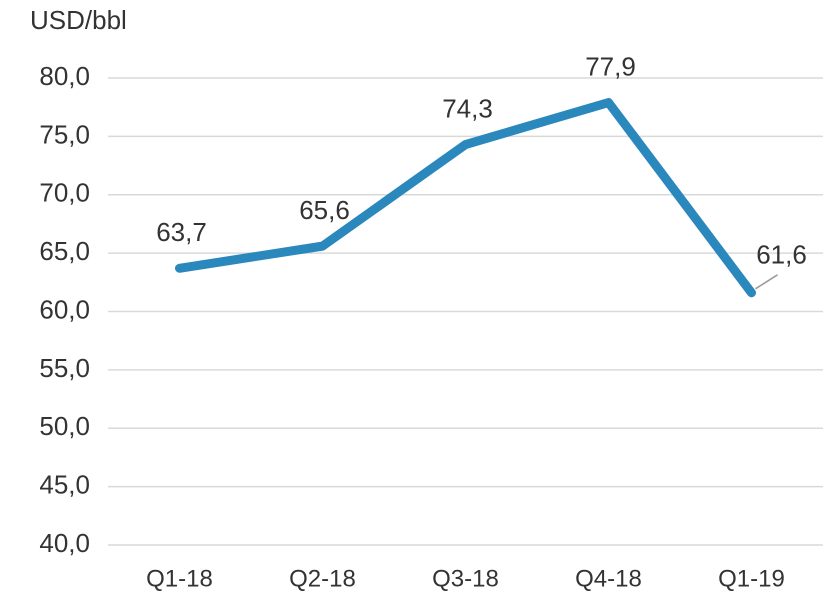  What do you see at coordinates (64, 76) in the screenshot?
I see `y-tick-label: 80,0` at bounding box center [64, 76].